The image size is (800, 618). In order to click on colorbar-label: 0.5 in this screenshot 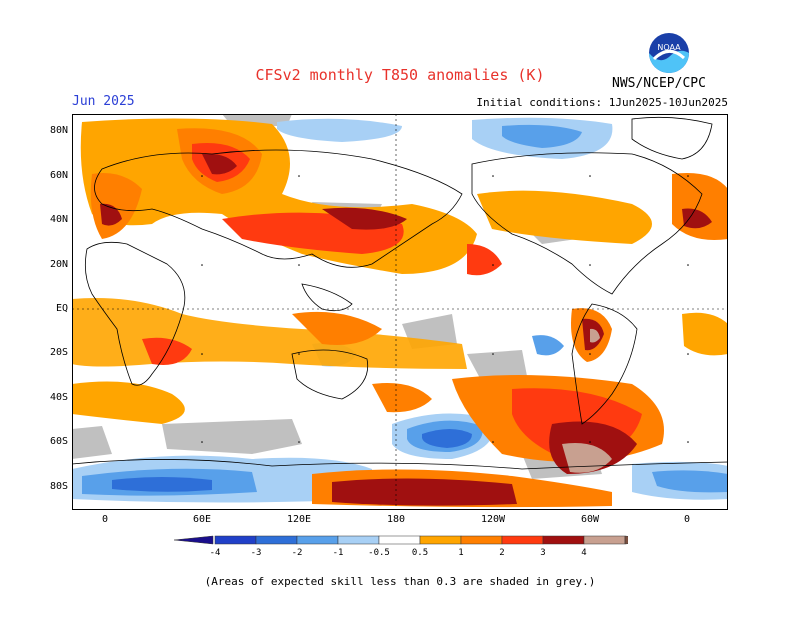, I will do `click(420, 553)`.